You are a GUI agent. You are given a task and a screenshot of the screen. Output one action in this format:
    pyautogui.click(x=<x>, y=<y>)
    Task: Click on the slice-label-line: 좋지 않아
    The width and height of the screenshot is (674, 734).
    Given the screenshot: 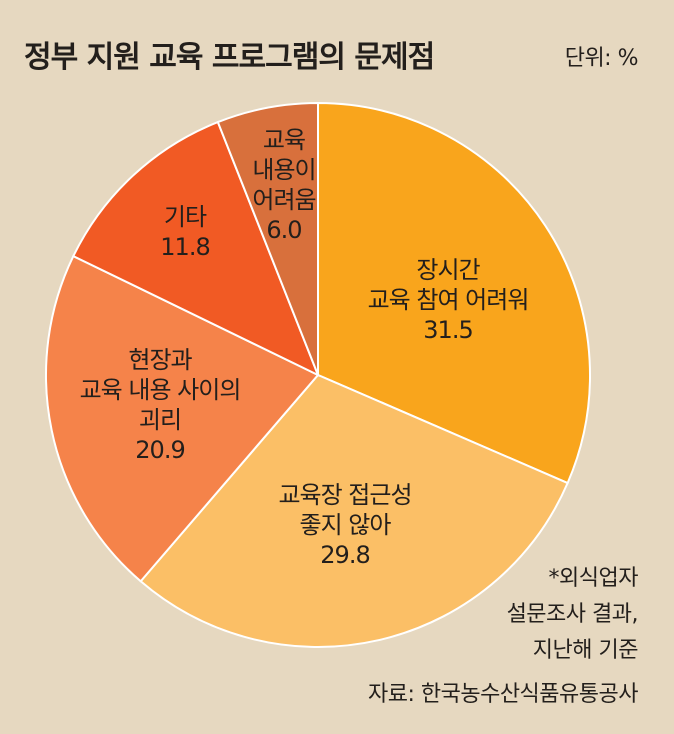 What is the action you would take?
    pyautogui.click(x=346, y=525)
    